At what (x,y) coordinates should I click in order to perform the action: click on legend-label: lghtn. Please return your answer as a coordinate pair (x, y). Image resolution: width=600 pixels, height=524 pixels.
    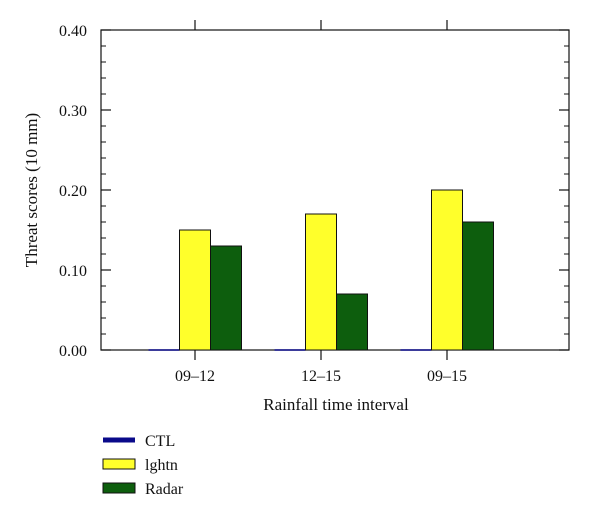
    Looking at the image, I should click on (161, 465).